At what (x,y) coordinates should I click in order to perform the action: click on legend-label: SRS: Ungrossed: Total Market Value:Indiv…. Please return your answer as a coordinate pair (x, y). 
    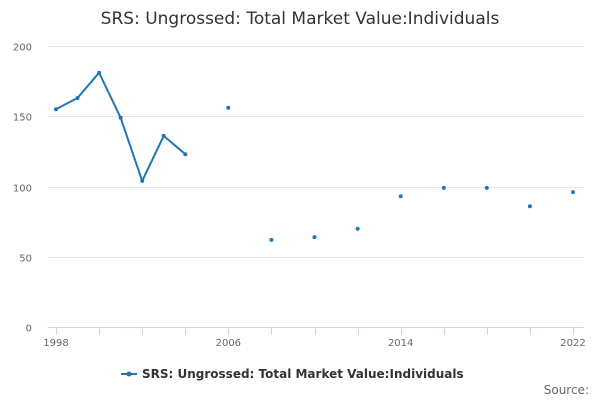
    Looking at the image, I should click on (303, 374).